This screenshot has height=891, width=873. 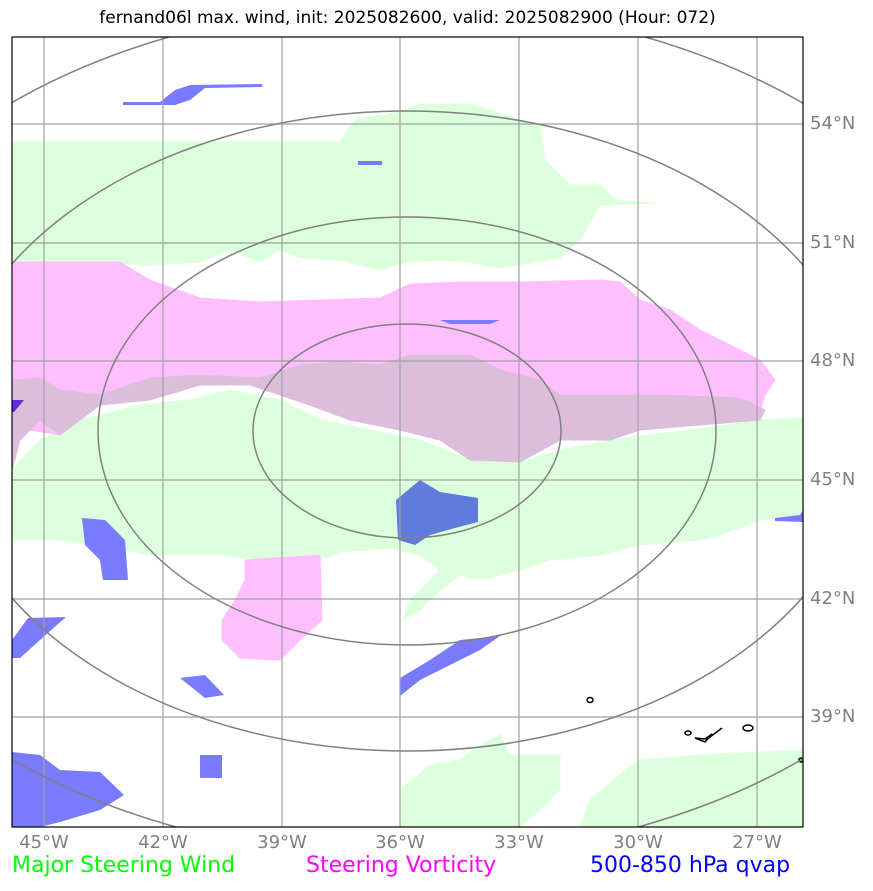 I want to click on legend-steering-vorticity: Steering Vorticity, so click(x=401, y=865).